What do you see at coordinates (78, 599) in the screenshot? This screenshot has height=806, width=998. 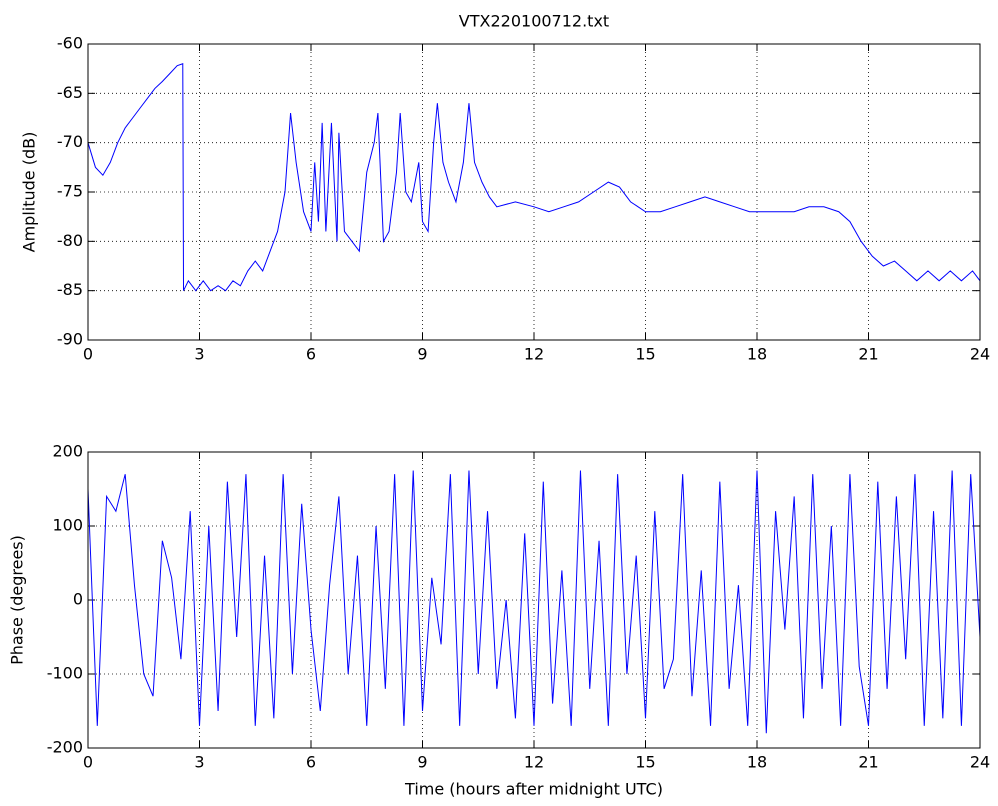 I see `y-tick-label: 0` at bounding box center [78, 599].